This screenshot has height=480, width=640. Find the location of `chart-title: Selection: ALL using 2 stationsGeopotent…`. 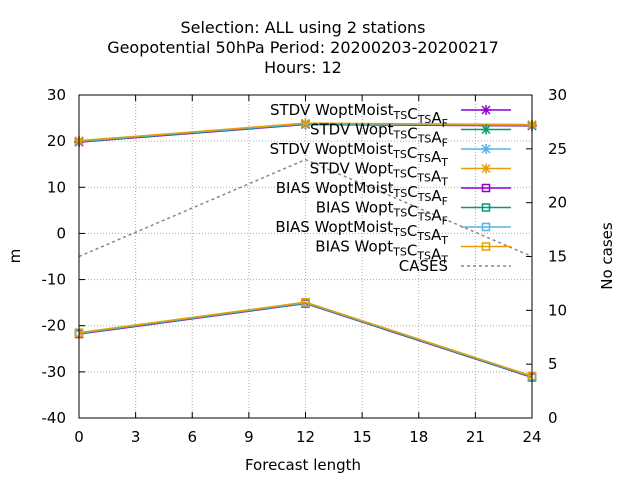

chart-title: Selection: ALL using 2 stationsGeopotent… is located at coordinates (303, 47).